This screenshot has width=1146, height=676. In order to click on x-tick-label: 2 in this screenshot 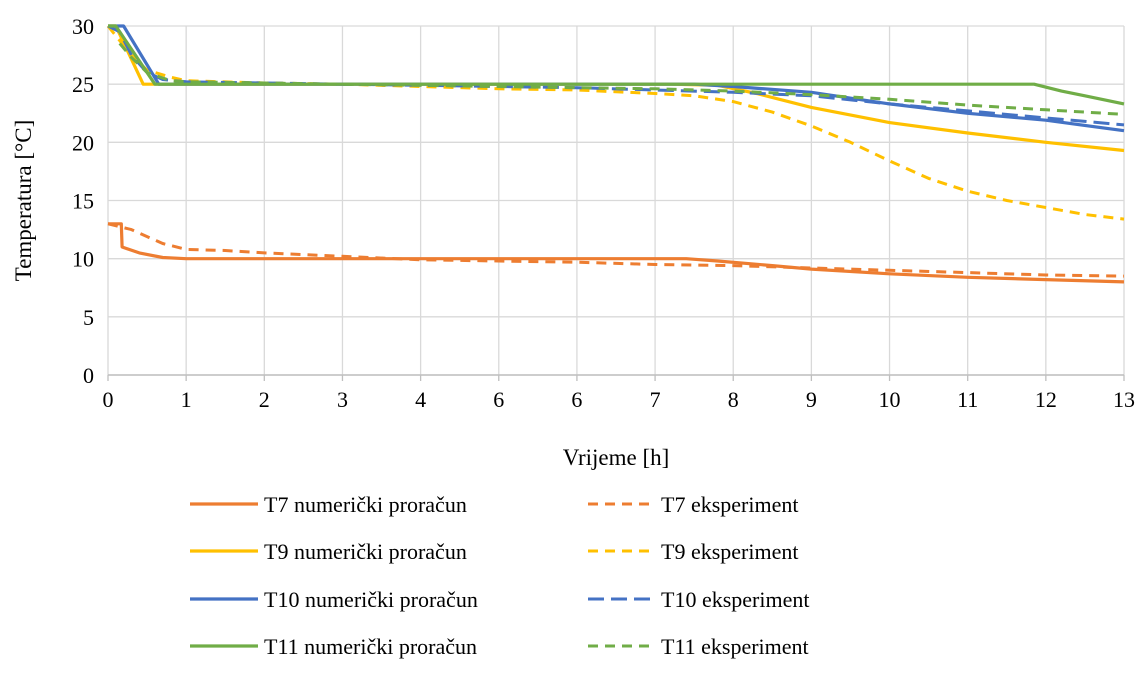, I will do `click(264, 399)`.